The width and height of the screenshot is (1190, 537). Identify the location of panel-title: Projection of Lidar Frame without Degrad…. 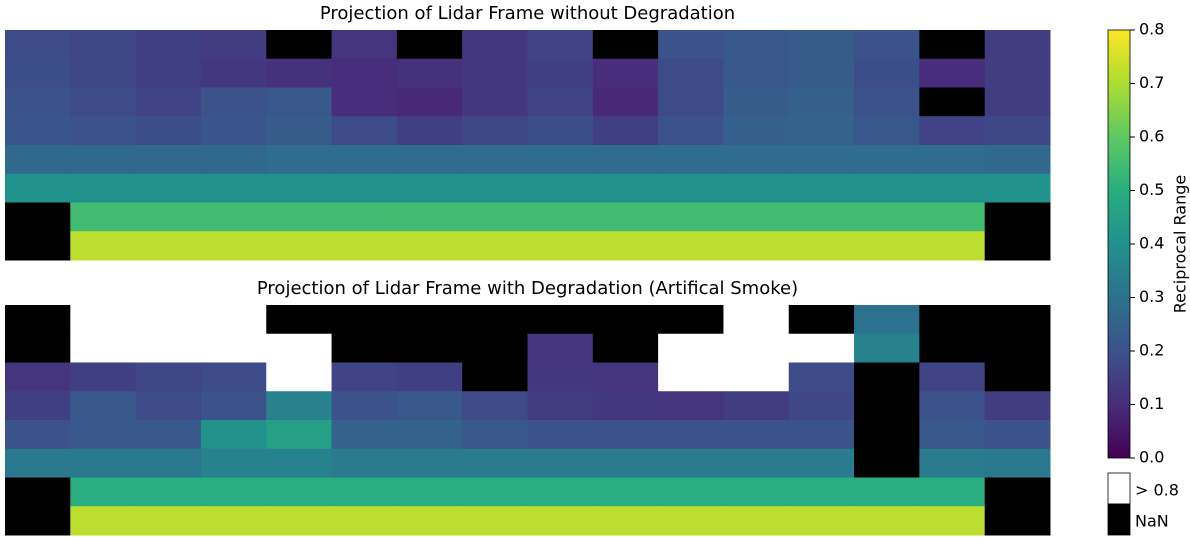
(527, 13).